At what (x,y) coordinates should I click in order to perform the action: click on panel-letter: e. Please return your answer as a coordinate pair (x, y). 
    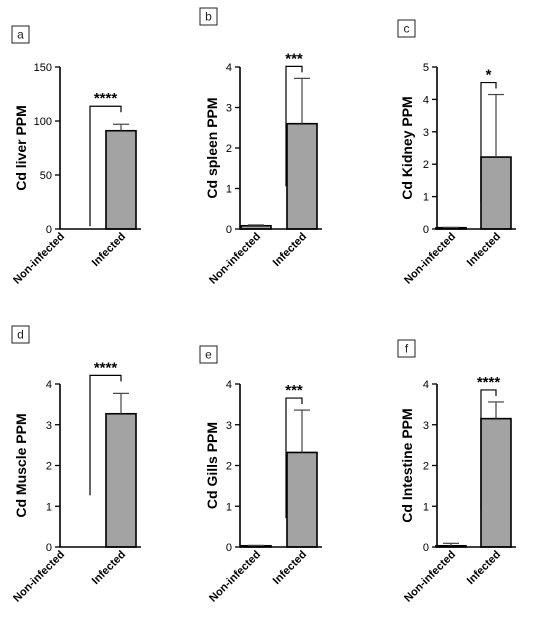
    Looking at the image, I should click on (208, 355).